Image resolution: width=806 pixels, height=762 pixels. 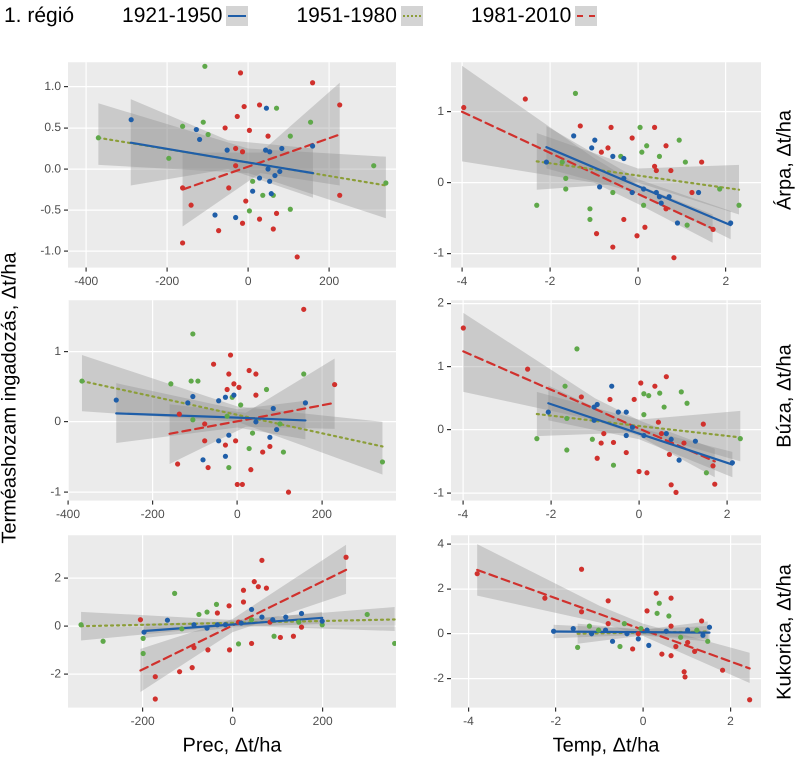 I want to click on x-tick-label: 0, so click(x=643, y=721).